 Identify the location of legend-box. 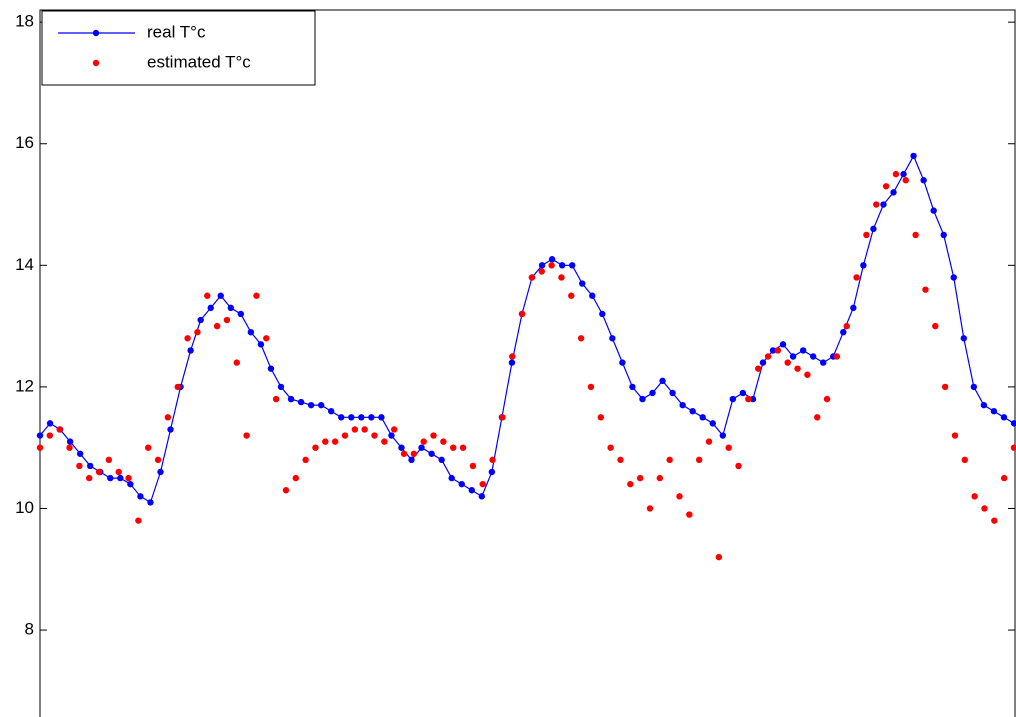
(178, 48).